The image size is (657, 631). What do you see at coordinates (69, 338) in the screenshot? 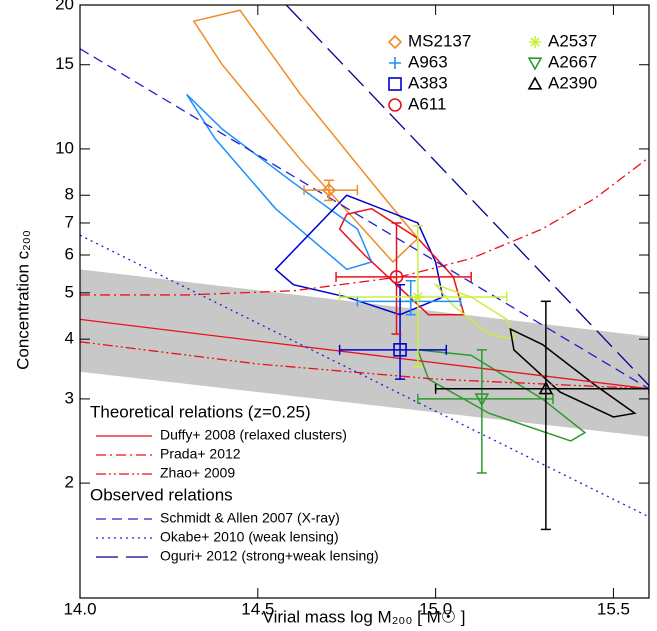
I see `y-tick-label: 4` at bounding box center [69, 338].